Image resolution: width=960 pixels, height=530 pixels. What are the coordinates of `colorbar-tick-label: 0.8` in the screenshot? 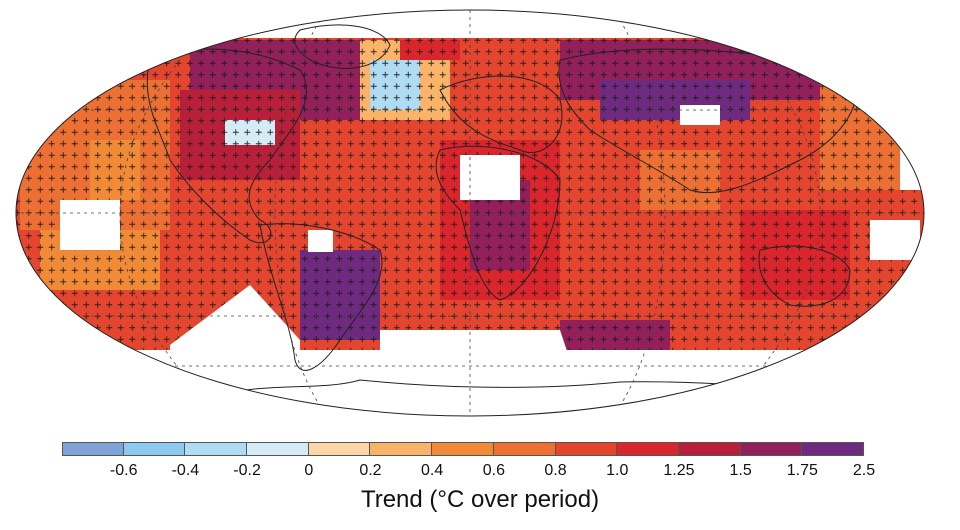 It's located at (555, 470).